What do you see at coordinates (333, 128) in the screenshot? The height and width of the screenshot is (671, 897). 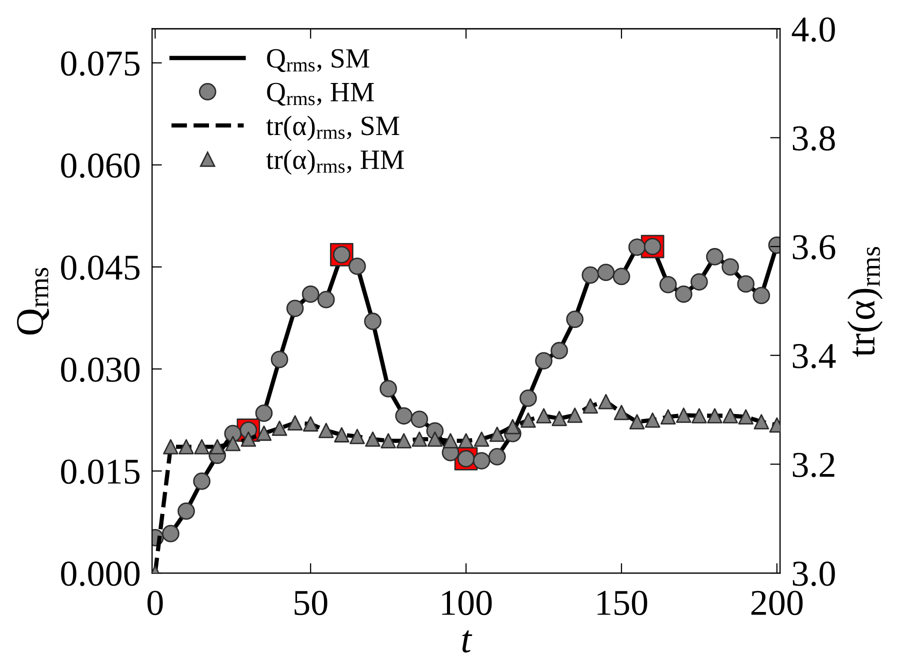 I see `legend-label: tr(α)$_{rms}$, SM` at bounding box center [333, 128].